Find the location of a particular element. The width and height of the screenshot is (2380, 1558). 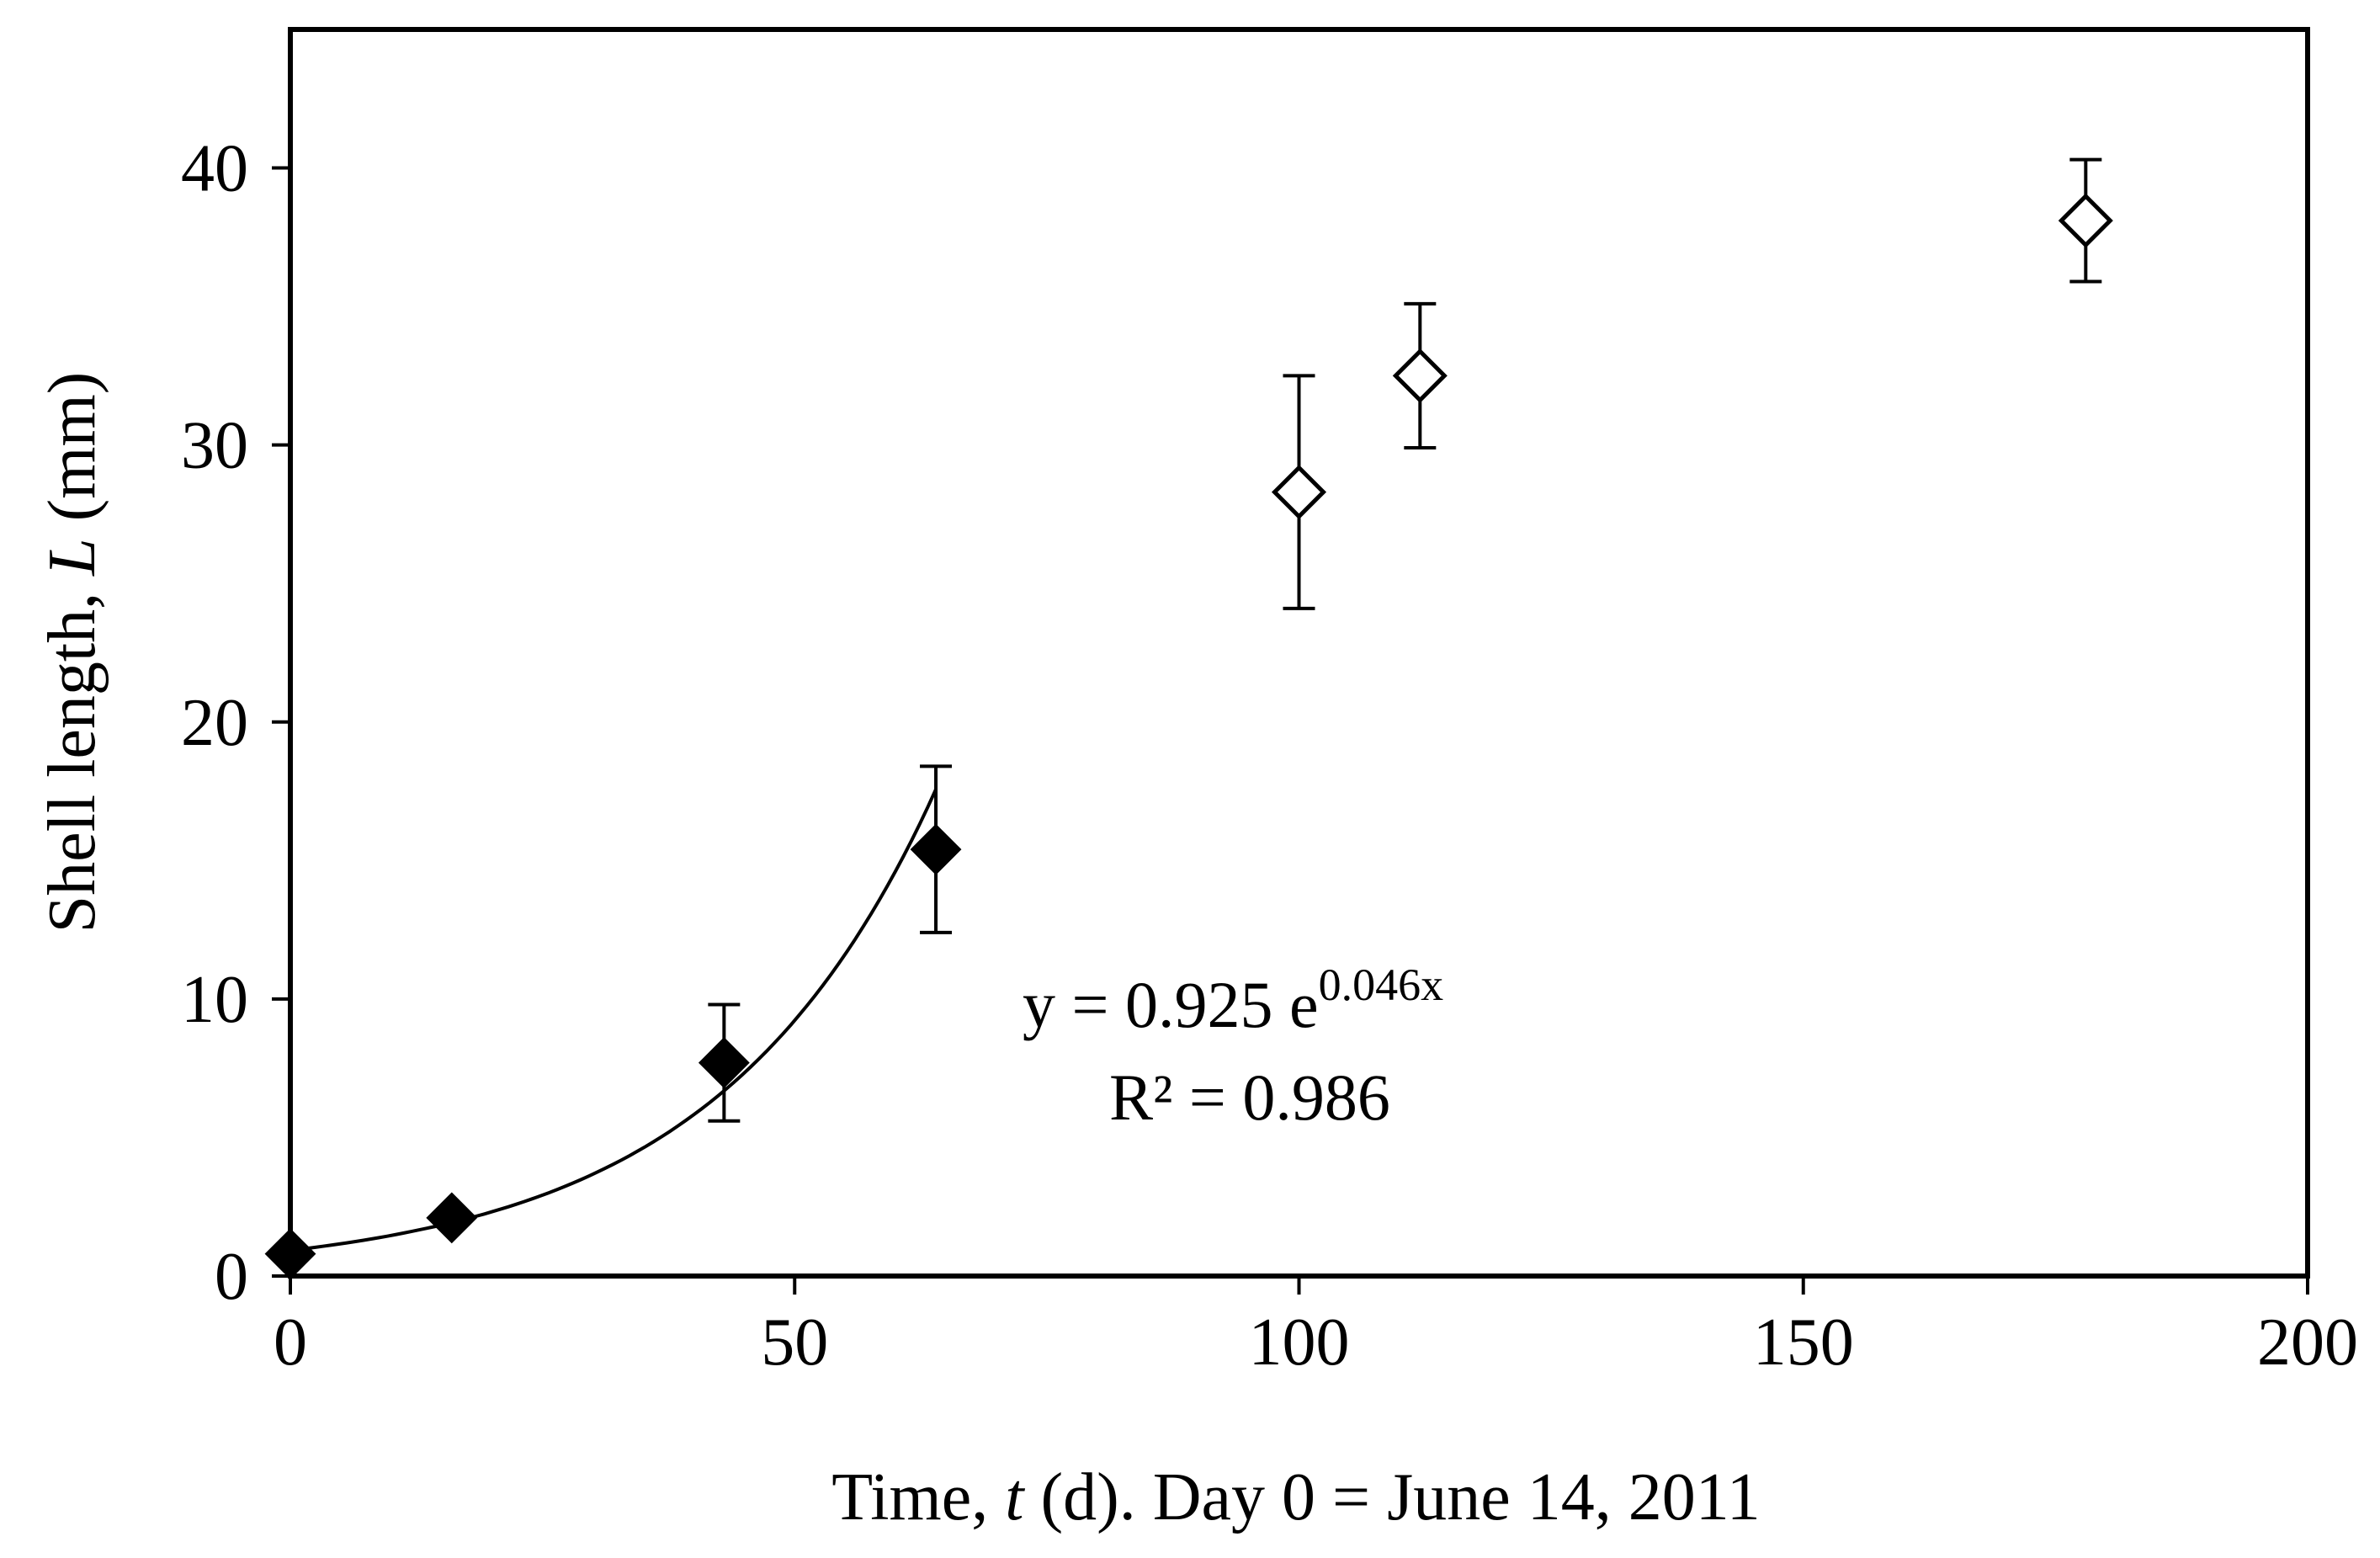

x-tick-label: 50 is located at coordinates (794, 1342).